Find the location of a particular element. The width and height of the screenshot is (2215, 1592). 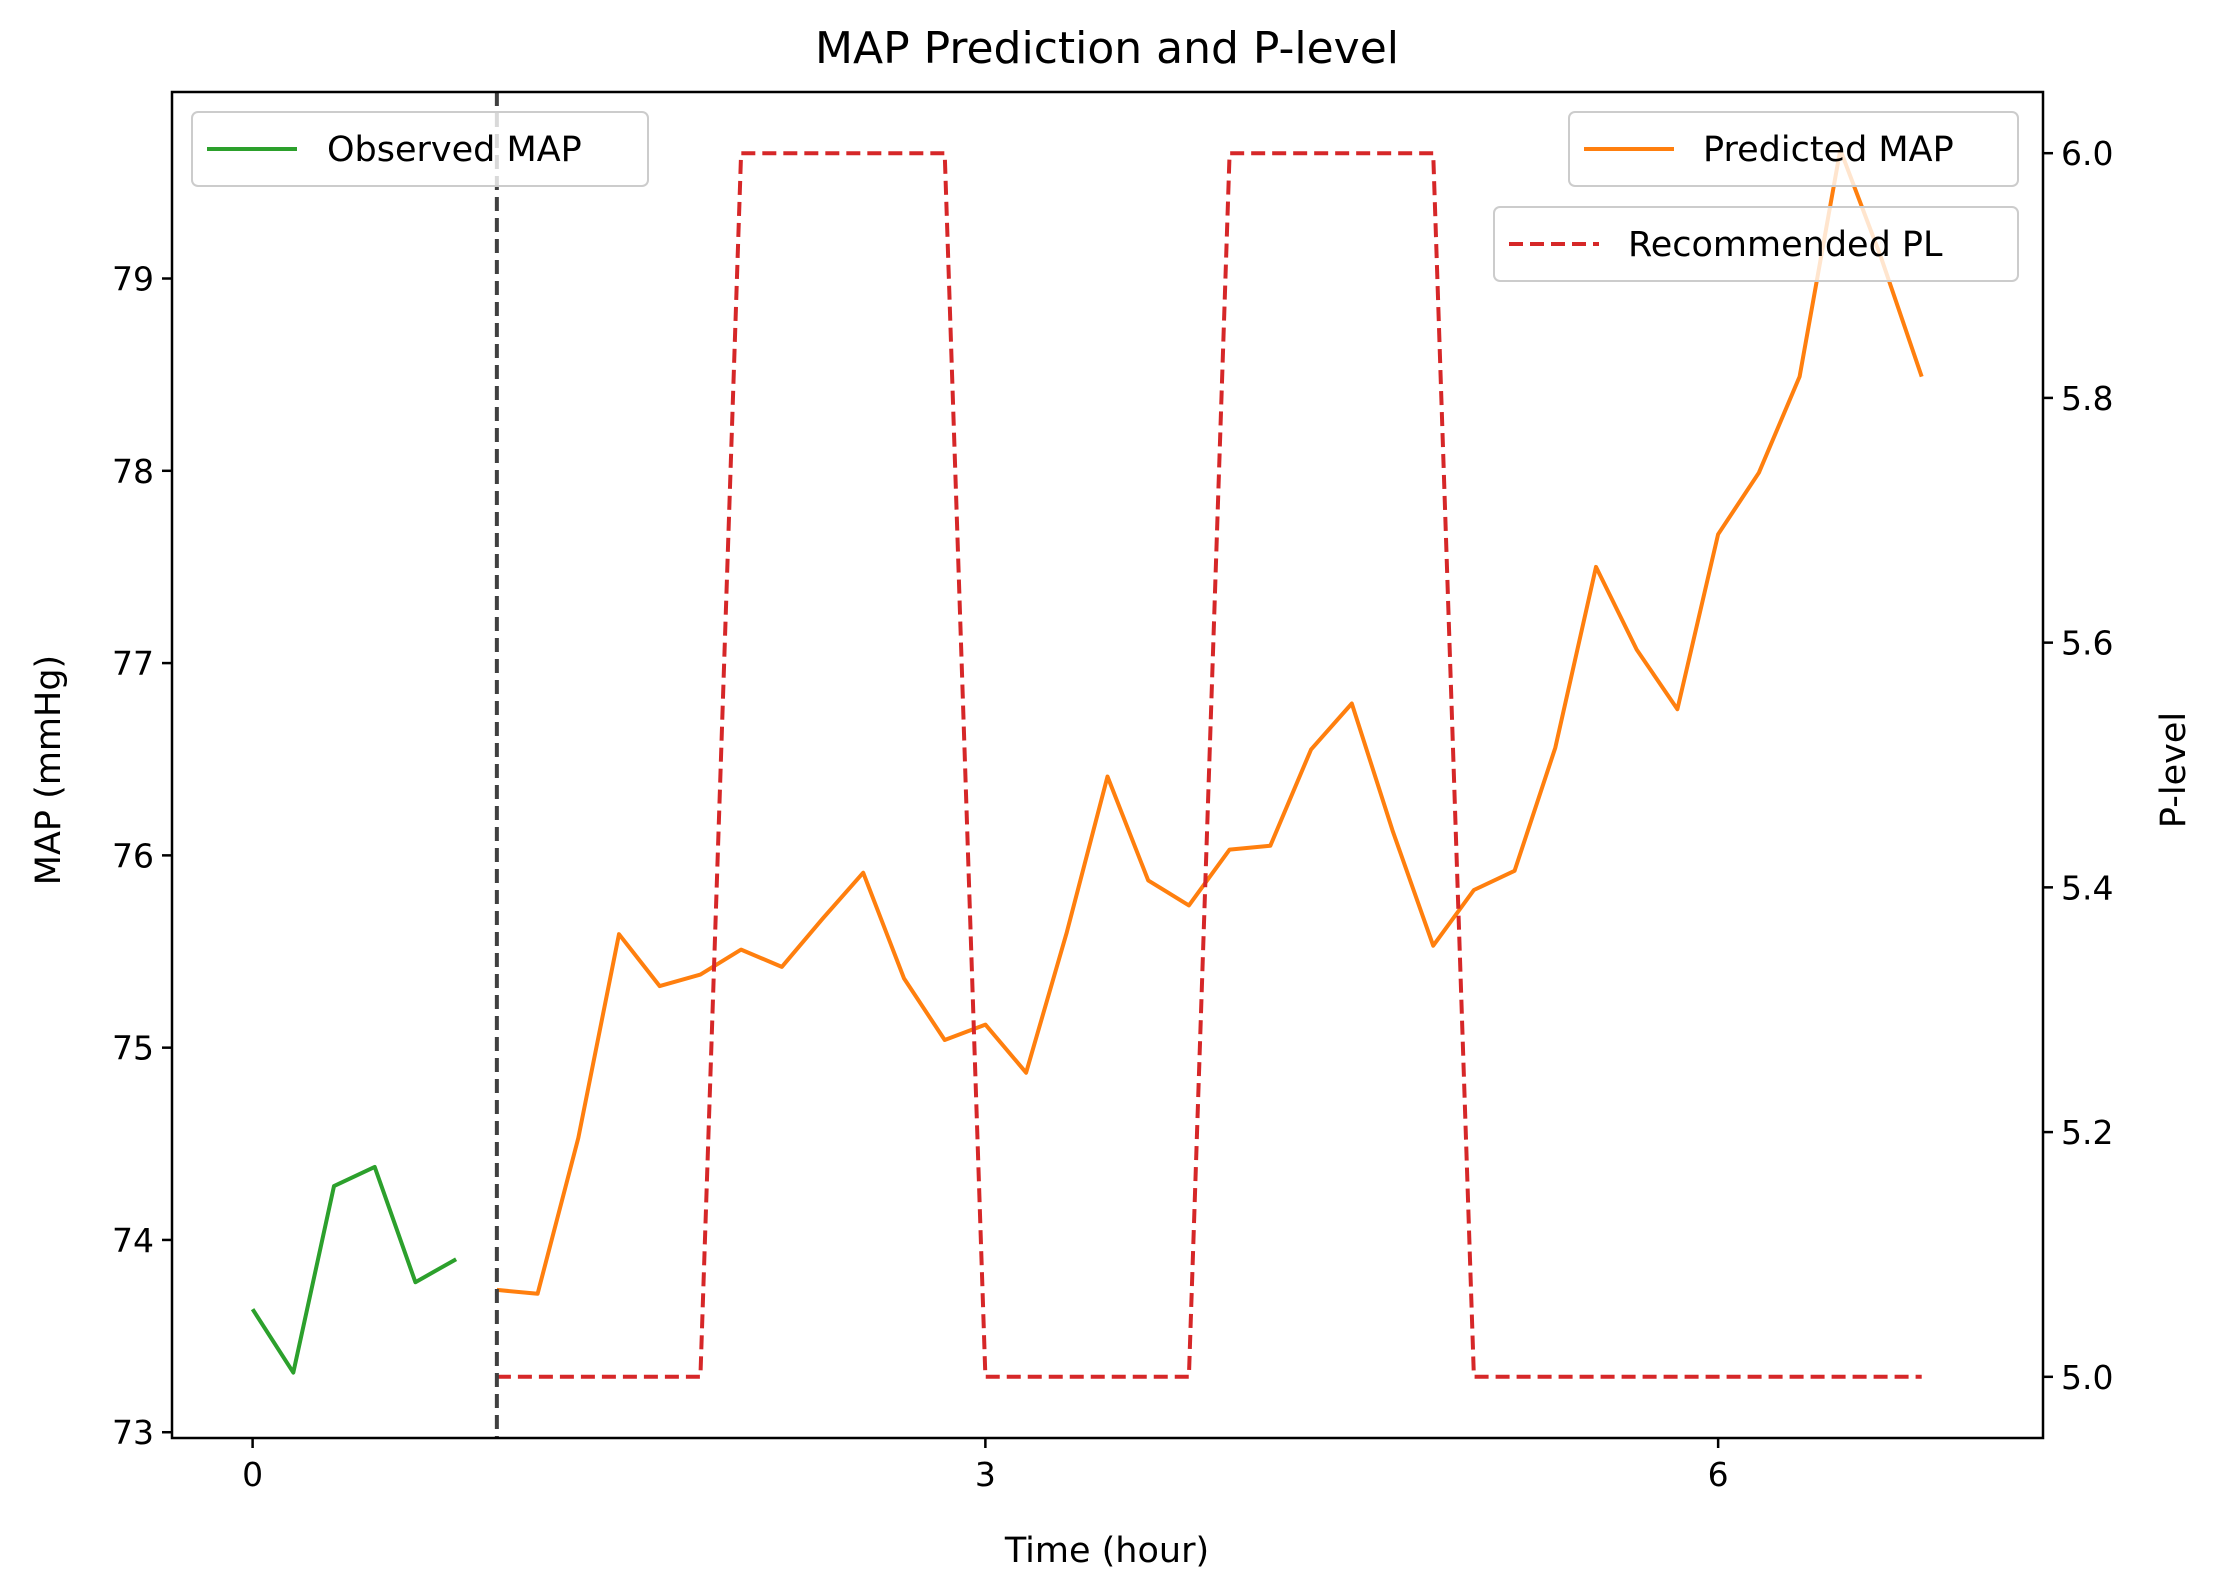

x-tick-label-0: 0 is located at coordinates (252, 1474).